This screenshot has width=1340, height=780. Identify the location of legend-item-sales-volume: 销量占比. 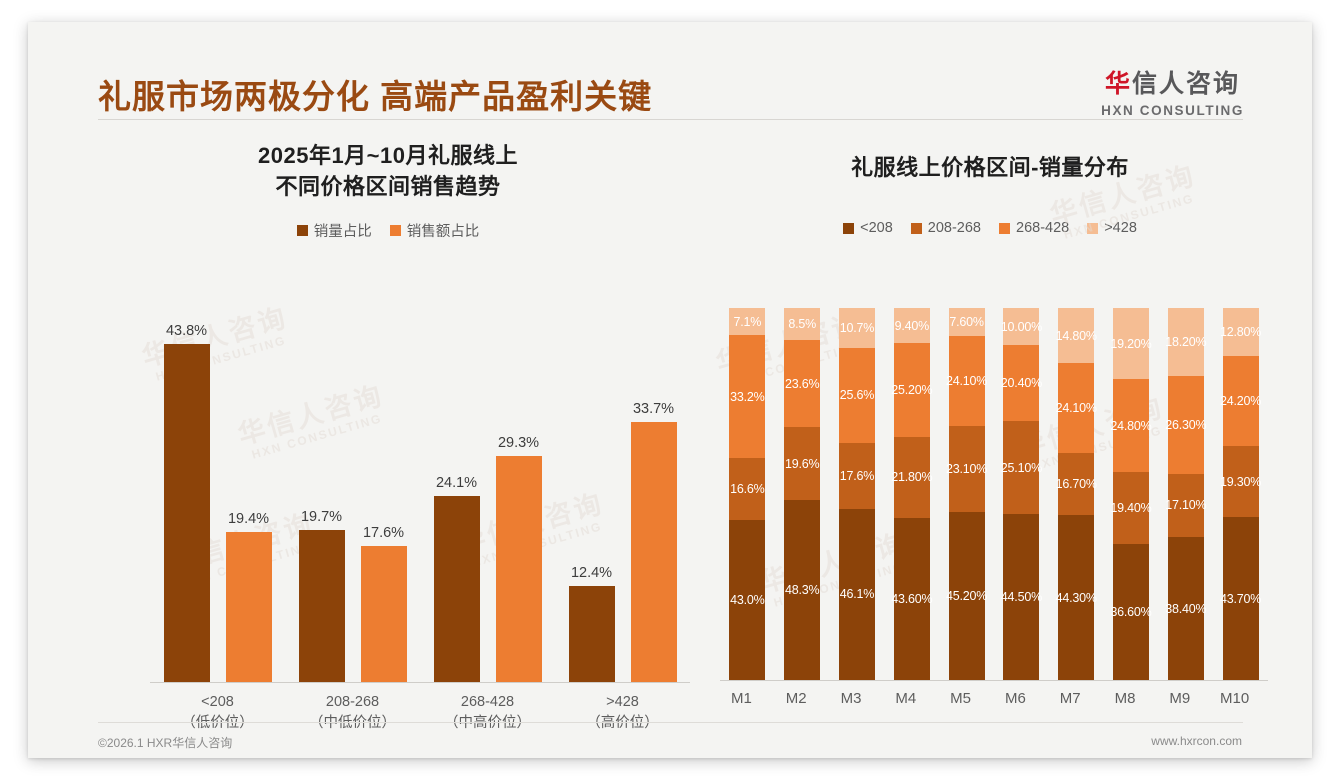
(334, 230).